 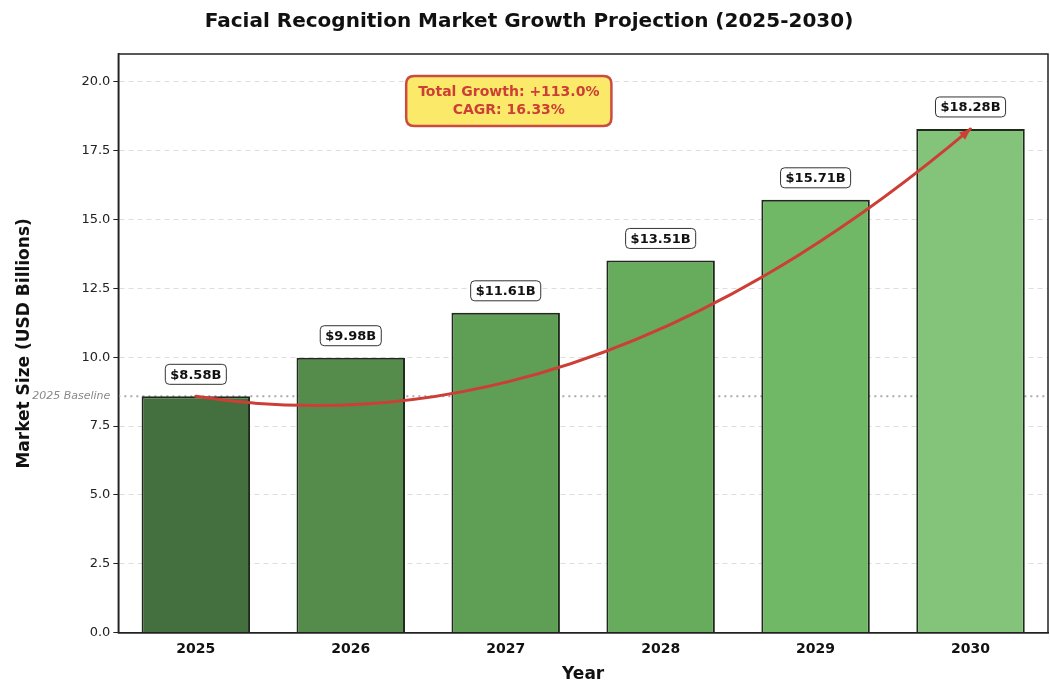 What do you see at coordinates (505, 291) in the screenshot?
I see `data-label: $11.61B` at bounding box center [505, 291].